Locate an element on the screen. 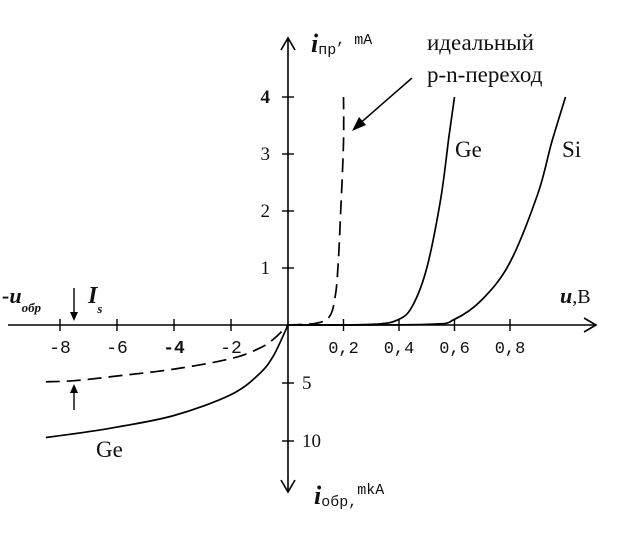  x-tick-label-reverse: -2 is located at coordinates (231, 349).